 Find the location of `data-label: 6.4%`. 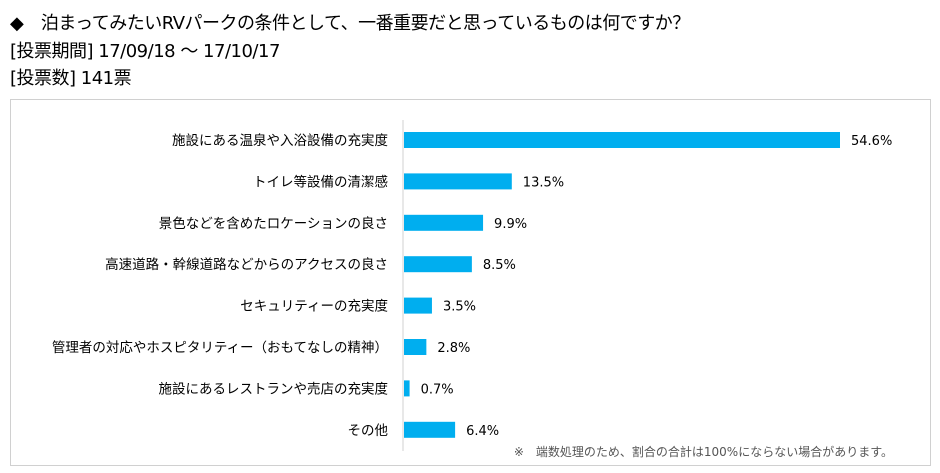

data-label: 6.4% is located at coordinates (482, 431).